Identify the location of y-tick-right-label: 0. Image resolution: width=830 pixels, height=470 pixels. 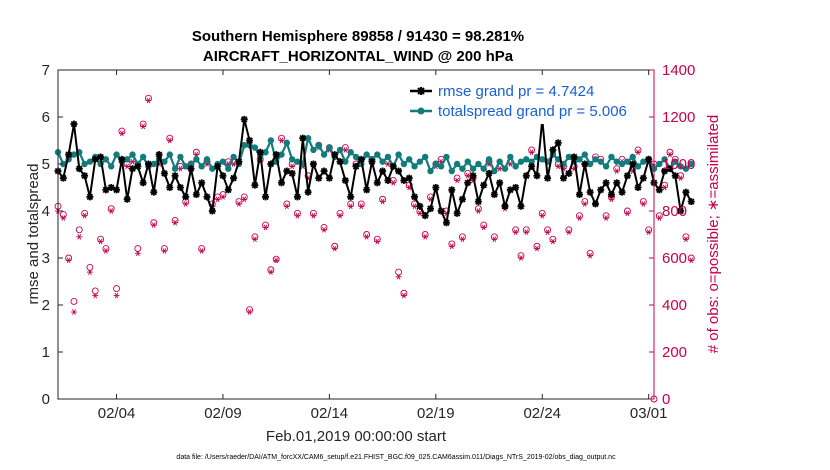
(666, 399).